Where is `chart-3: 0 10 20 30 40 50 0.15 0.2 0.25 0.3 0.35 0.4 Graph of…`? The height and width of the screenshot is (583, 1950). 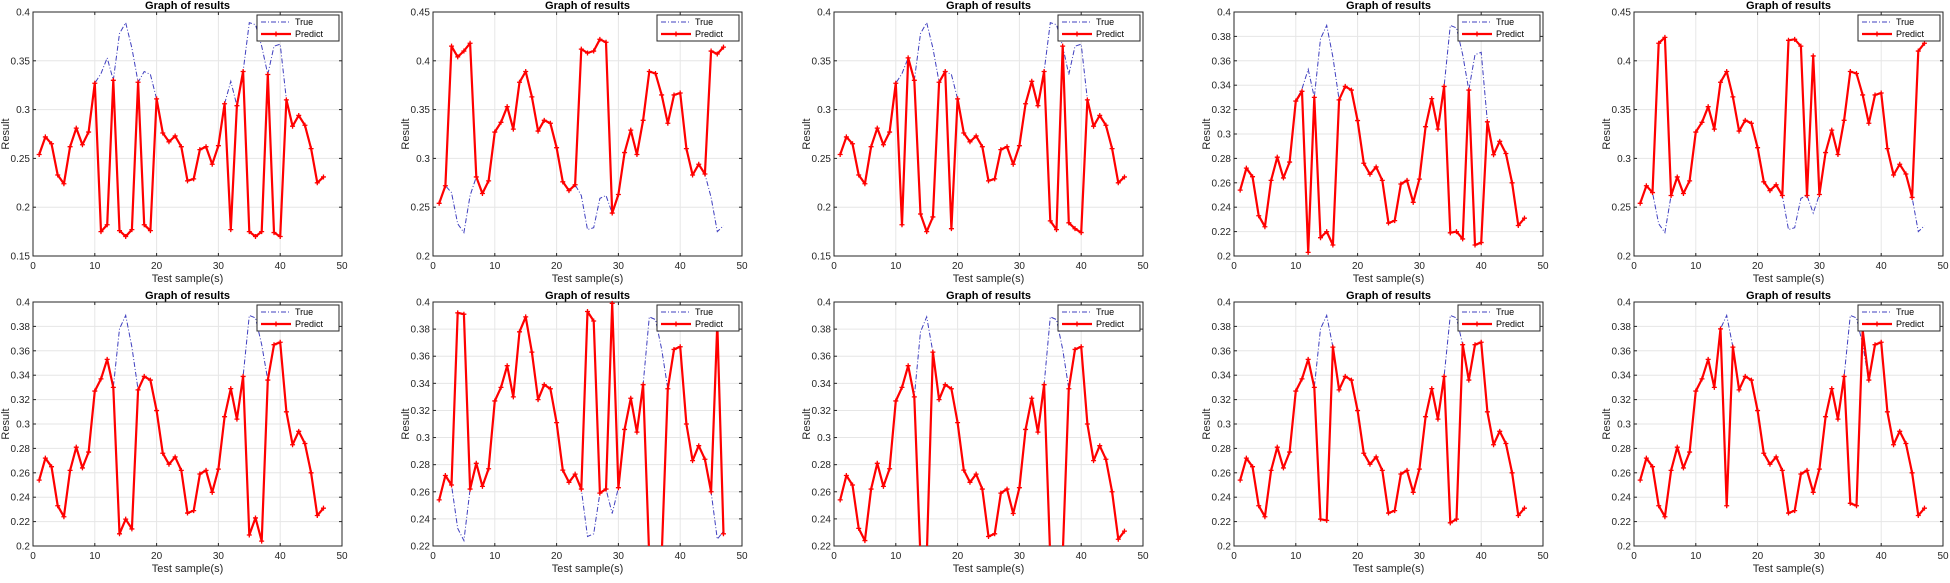 chart-3: 0 10 20 30 40 50 0.15 0.2 0.25 0.3 0.35 0.4 Graph of… is located at coordinates (975, 142).